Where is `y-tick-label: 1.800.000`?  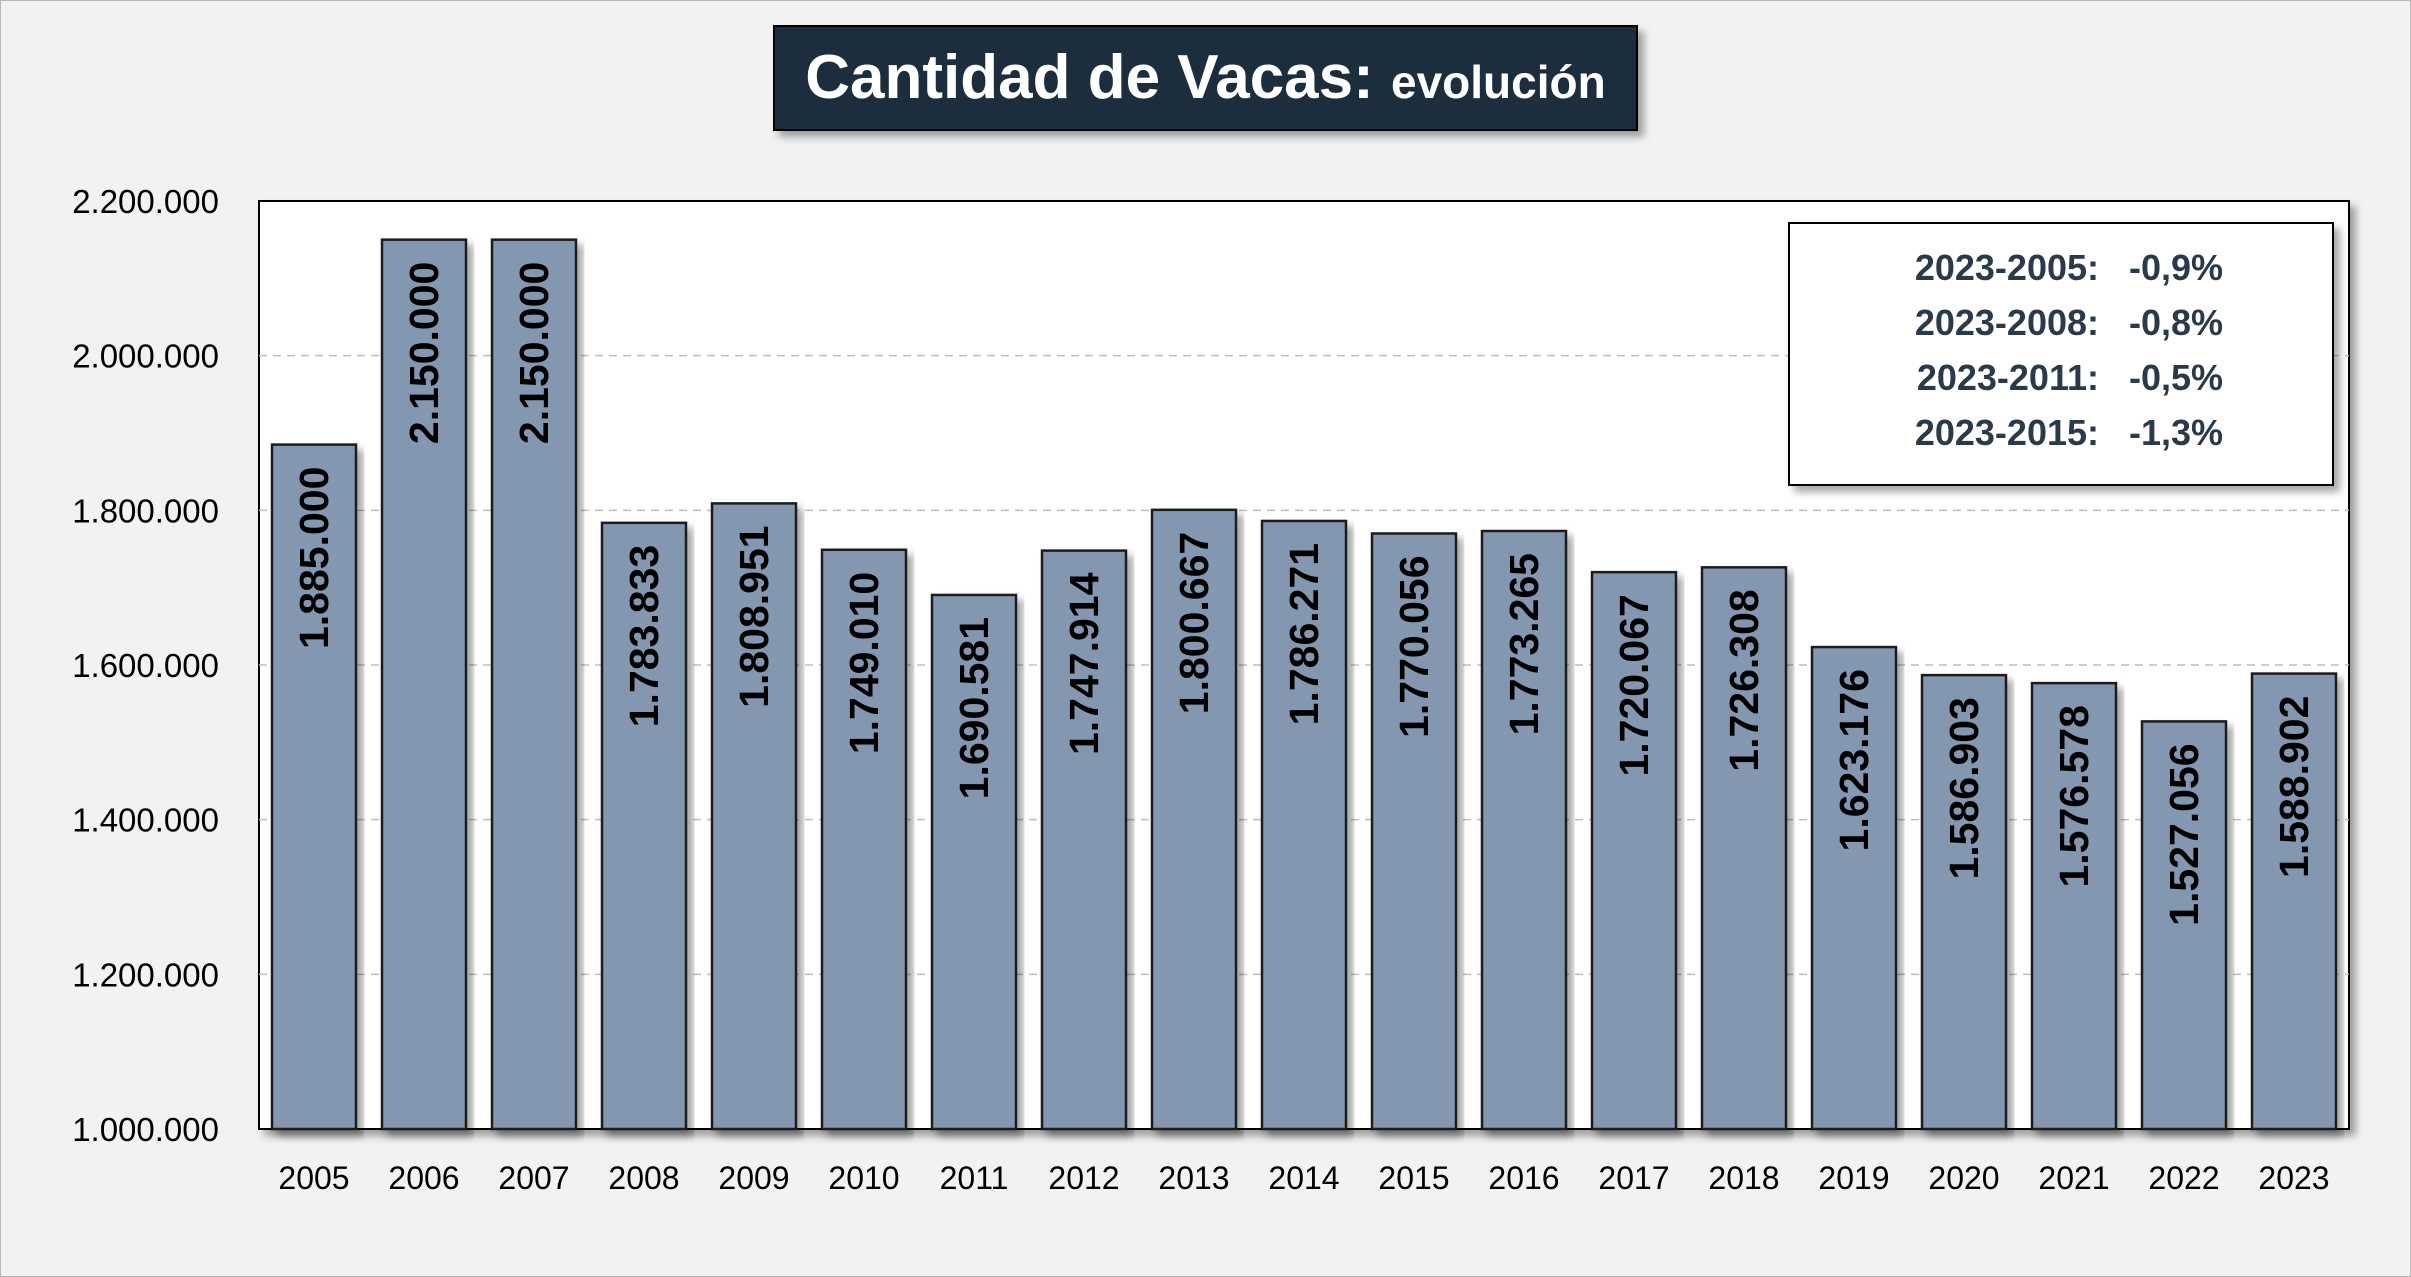
y-tick-label: 1.800.000 is located at coordinates (145, 510).